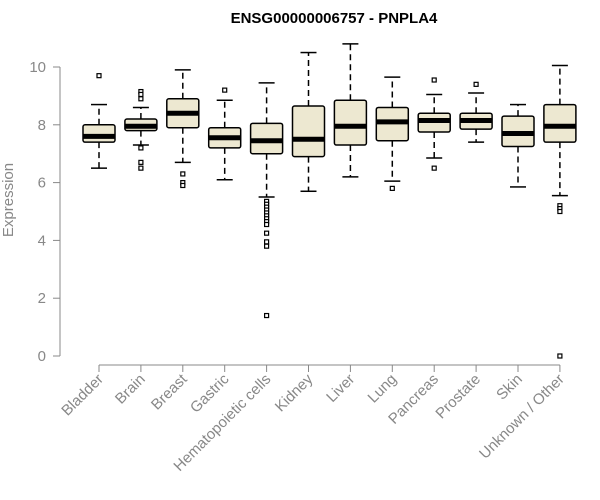 This screenshot has width=600, height=500. What do you see at coordinates (141, 129) in the screenshot?
I see `box-brain` at bounding box center [141, 129].